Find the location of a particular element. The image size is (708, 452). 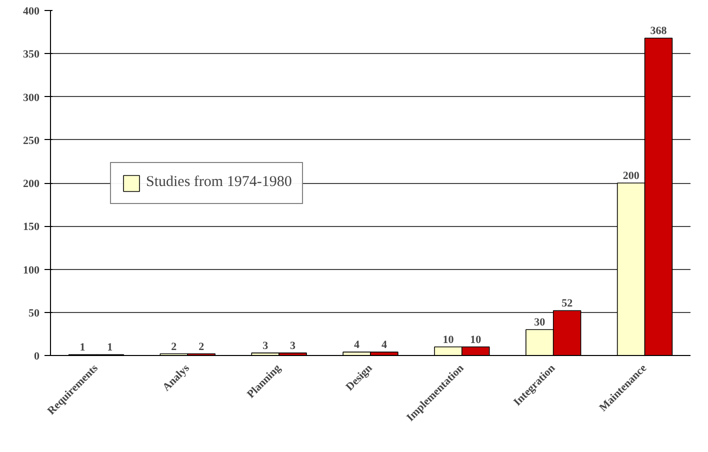

y-tick-label: 150 is located at coordinates (31, 227).